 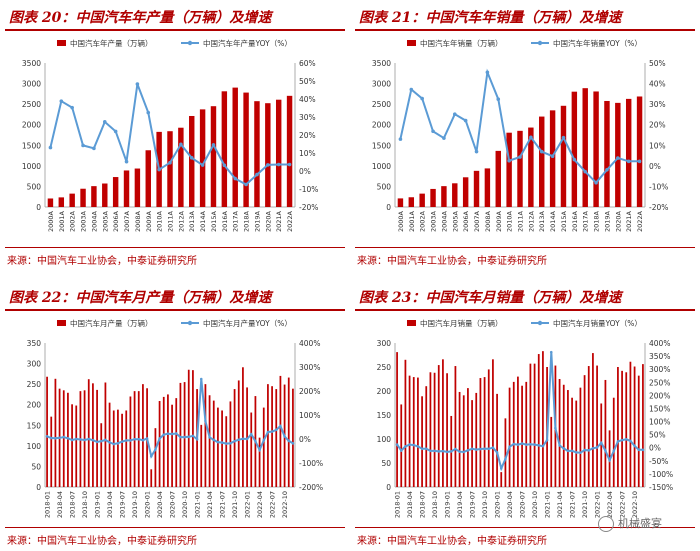 I want to click on legend: 中国汽车月销量（万辆） 中国汽车月销量YOY（%）, so click(x=524, y=323).